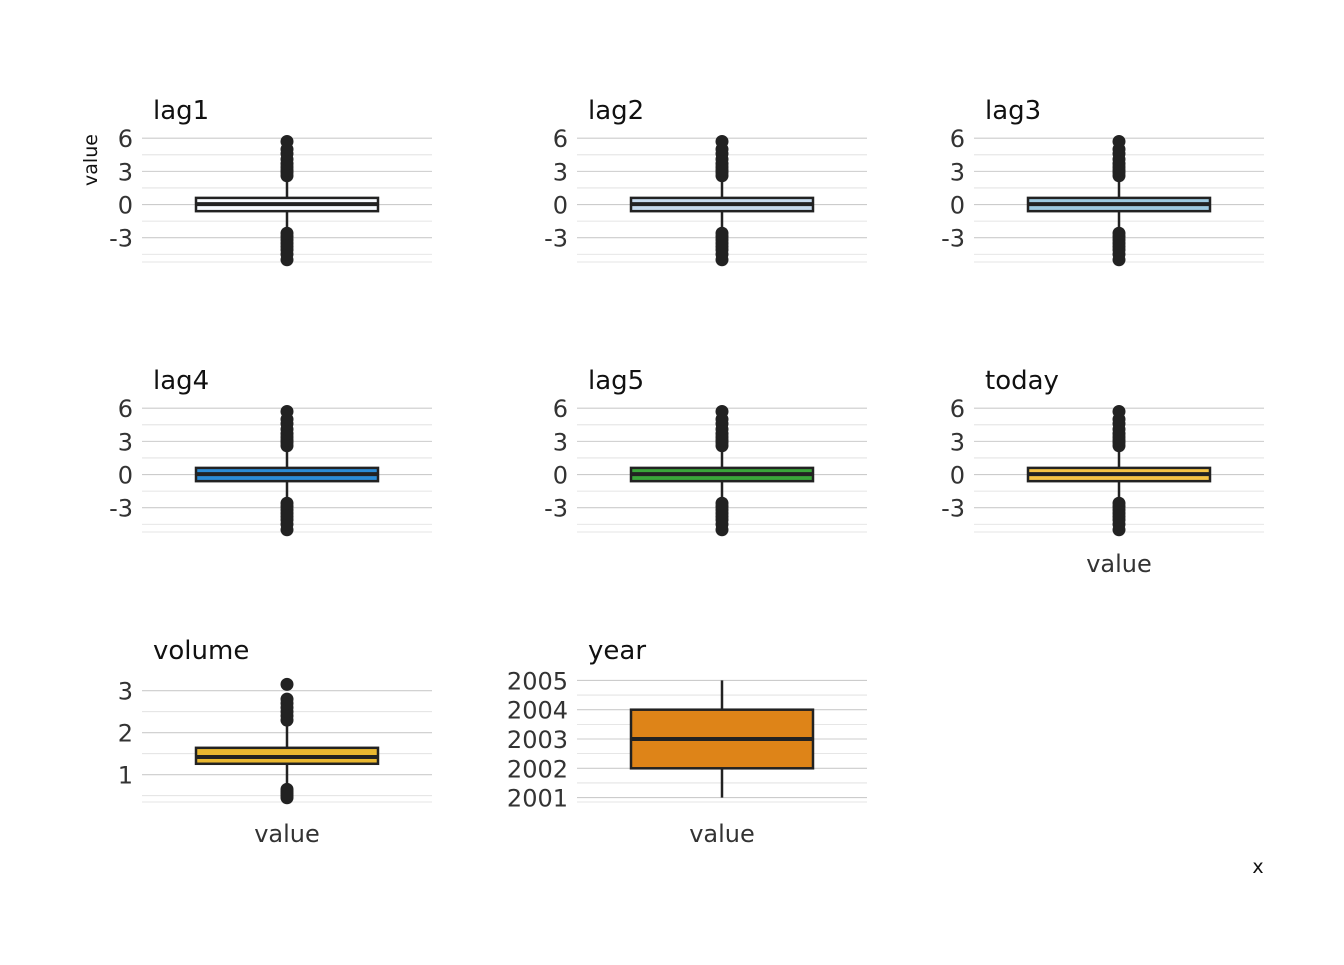  Describe the element at coordinates (705, 181) in the screenshot. I see `panel-lag2: -3 0 3 6 lag2` at that location.